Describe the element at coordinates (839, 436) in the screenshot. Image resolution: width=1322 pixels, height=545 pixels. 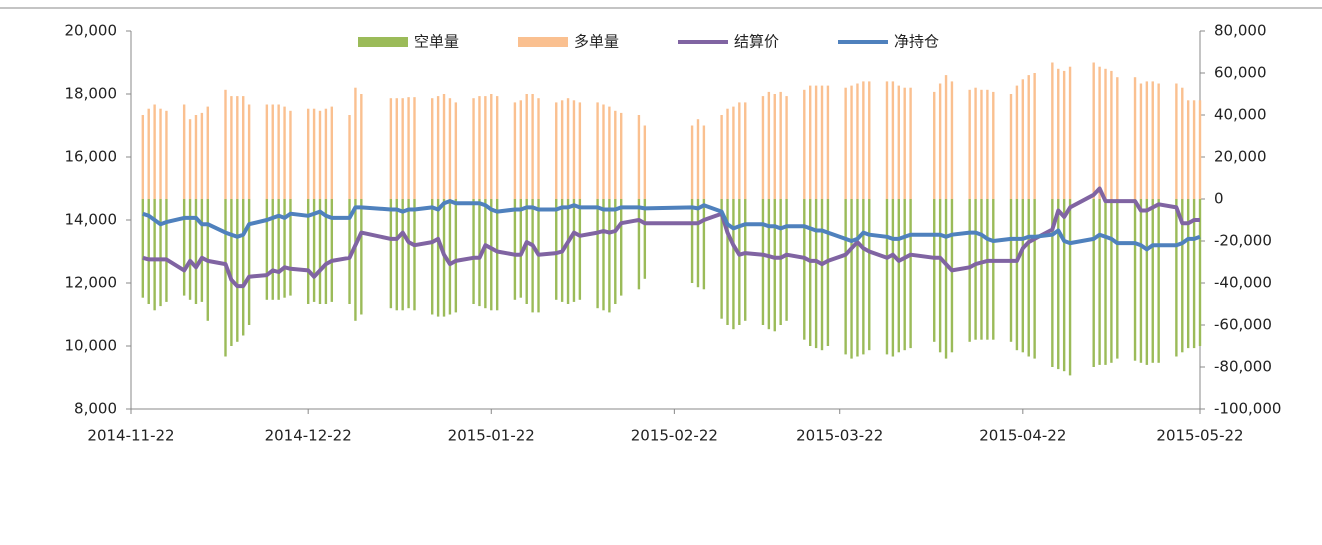
I see `x-tick-label: 2015-03-22` at that location.